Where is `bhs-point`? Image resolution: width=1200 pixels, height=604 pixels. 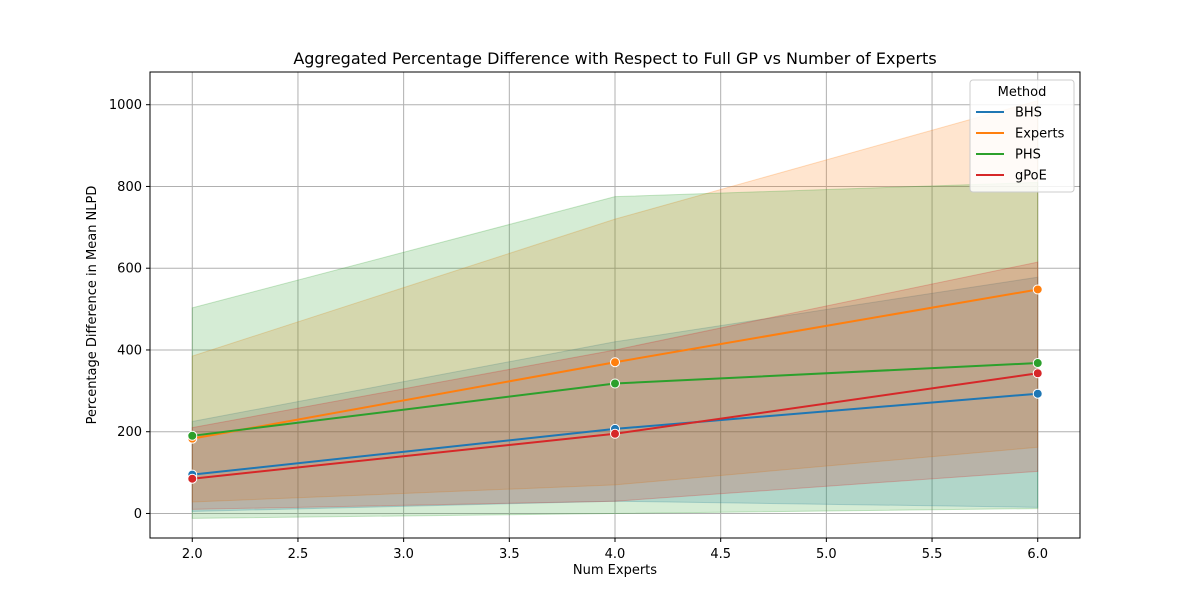
bhs-point is located at coordinates (1037, 393).